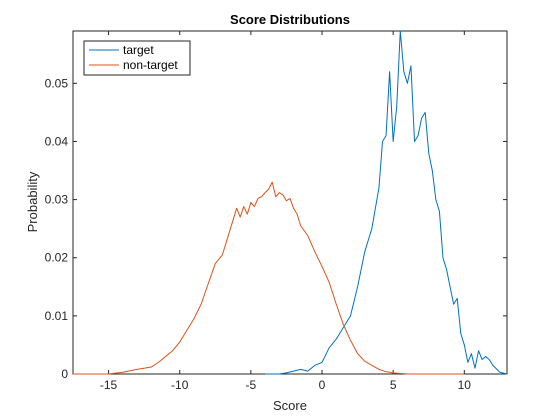  I want to click on legend-label-target: target, so click(138, 50).